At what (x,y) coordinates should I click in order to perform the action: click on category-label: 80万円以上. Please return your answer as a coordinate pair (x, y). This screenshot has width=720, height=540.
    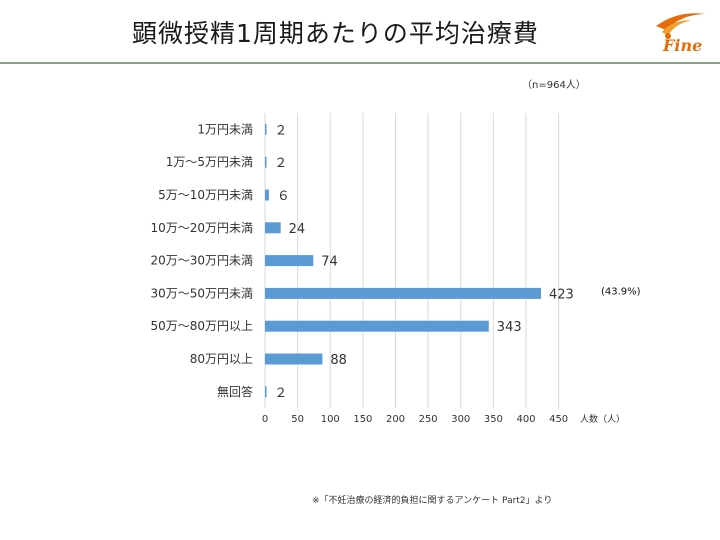
    Looking at the image, I should click on (221, 359).